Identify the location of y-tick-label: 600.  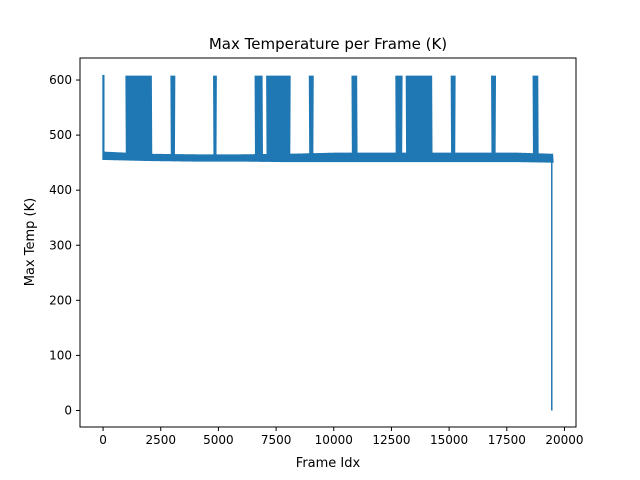
(60, 80).